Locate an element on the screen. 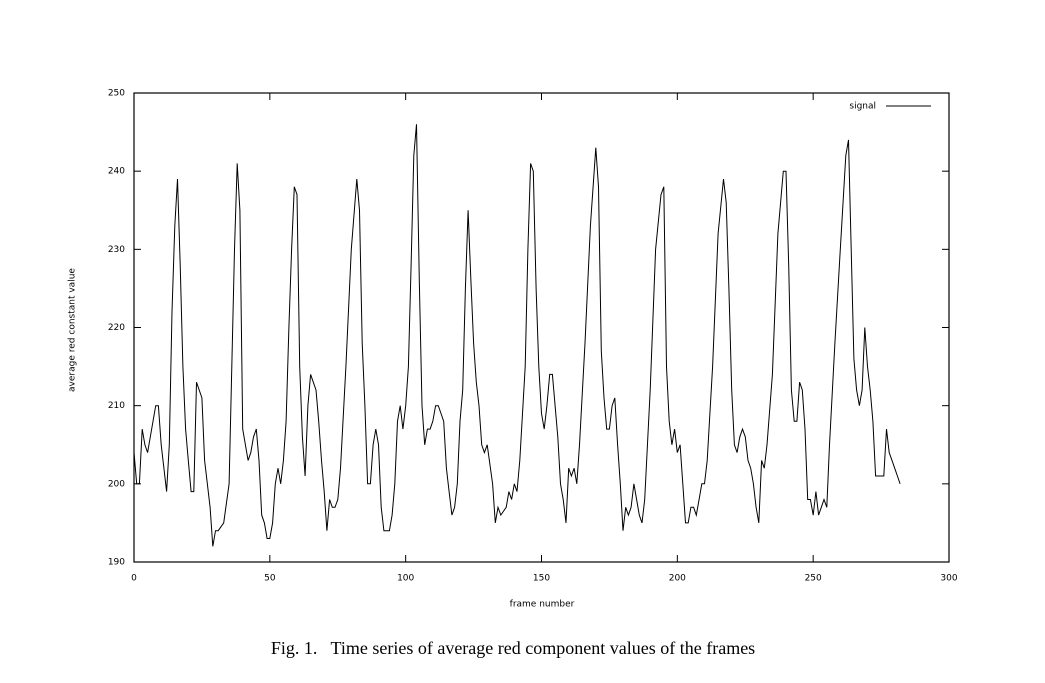 The width and height of the screenshot is (1045, 683). x-tick-label: 300 is located at coordinates (948, 579).